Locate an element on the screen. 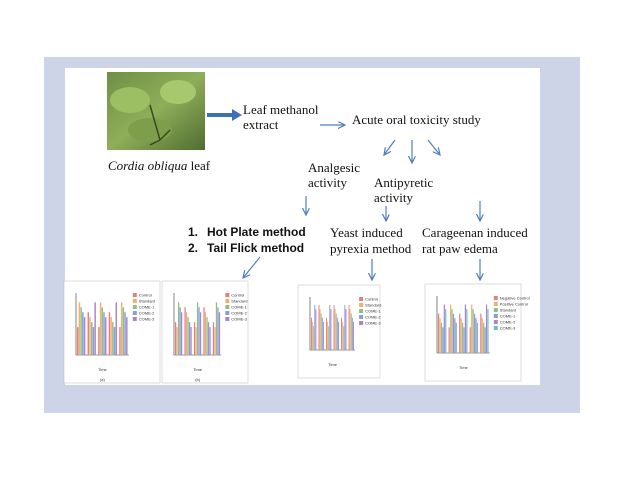 The width and height of the screenshot is (640, 480). method: Hot Plate method is located at coordinates (256, 232).